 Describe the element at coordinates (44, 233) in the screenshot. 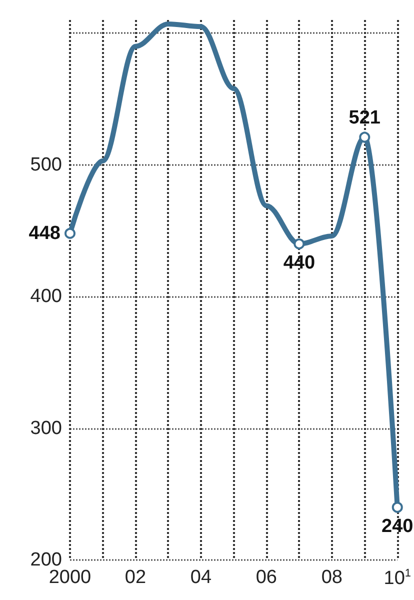

I see `data-label: 448` at that location.